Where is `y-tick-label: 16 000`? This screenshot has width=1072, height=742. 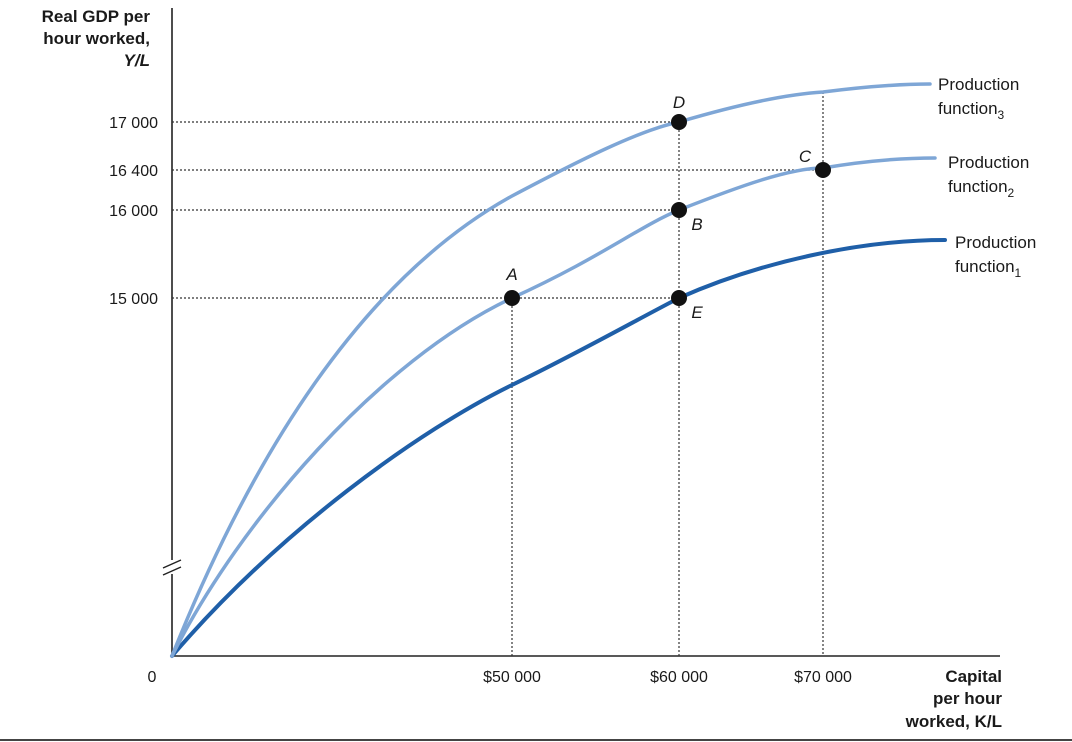 y-tick-label: 16 000 is located at coordinates (133, 211).